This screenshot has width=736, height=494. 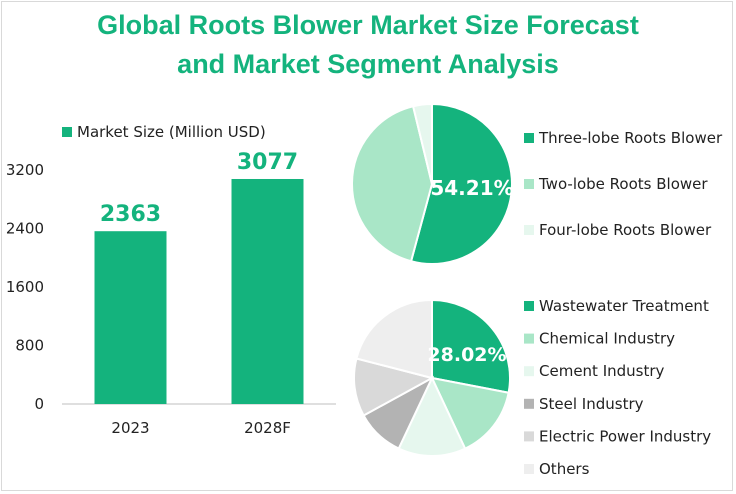 I want to click on pie-application-legend-label: Electric Power Industry, so click(x=625, y=436).